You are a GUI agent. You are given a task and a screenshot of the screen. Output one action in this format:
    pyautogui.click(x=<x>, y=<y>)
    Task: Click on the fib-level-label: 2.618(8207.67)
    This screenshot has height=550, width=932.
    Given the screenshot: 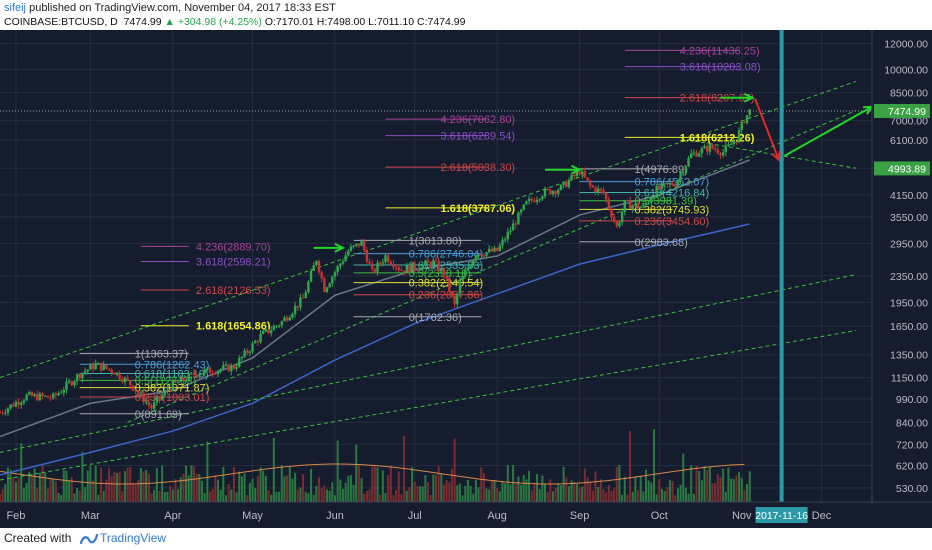 What is the action you would take?
    pyautogui.click(x=717, y=99)
    